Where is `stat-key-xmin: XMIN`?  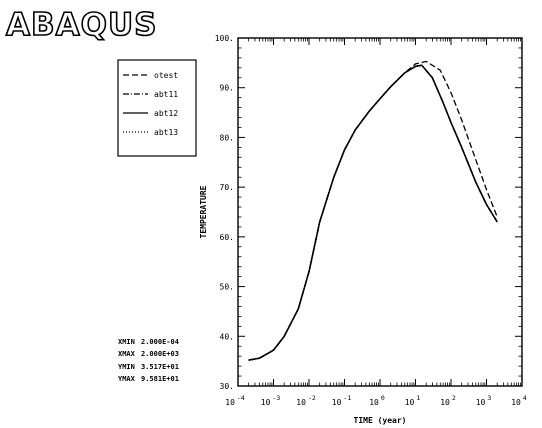 stat-key-xmin: XMIN is located at coordinates (126, 342).